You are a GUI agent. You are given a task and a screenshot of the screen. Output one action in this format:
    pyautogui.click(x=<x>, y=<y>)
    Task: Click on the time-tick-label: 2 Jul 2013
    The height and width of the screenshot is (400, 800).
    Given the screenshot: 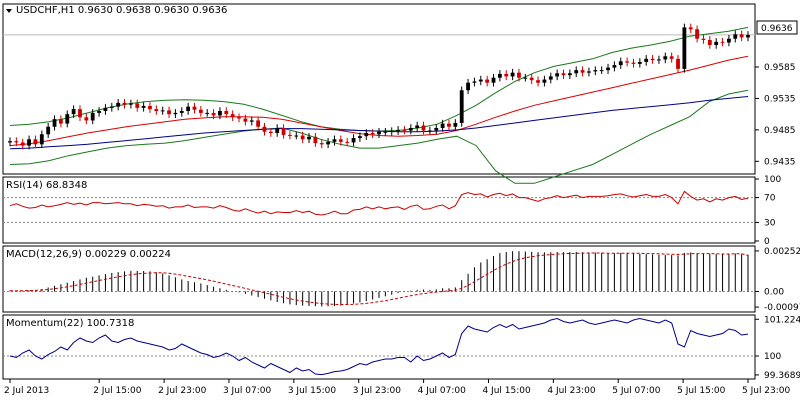 What is the action you would take?
    pyautogui.click(x=26, y=391)
    